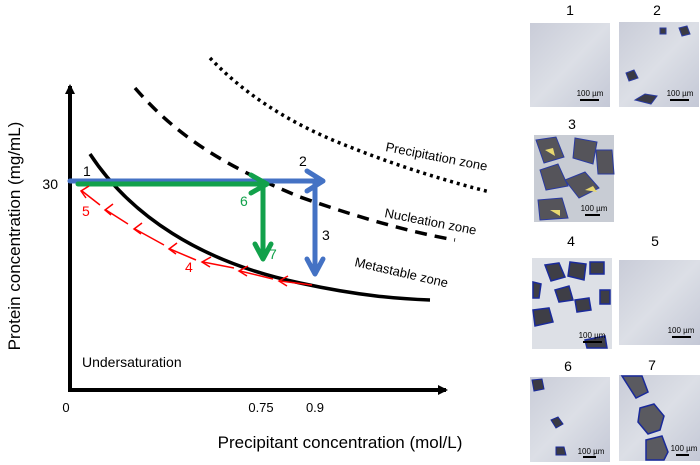 This screenshot has width=700, height=465. I want to click on path-label-1: 1, so click(87, 171).